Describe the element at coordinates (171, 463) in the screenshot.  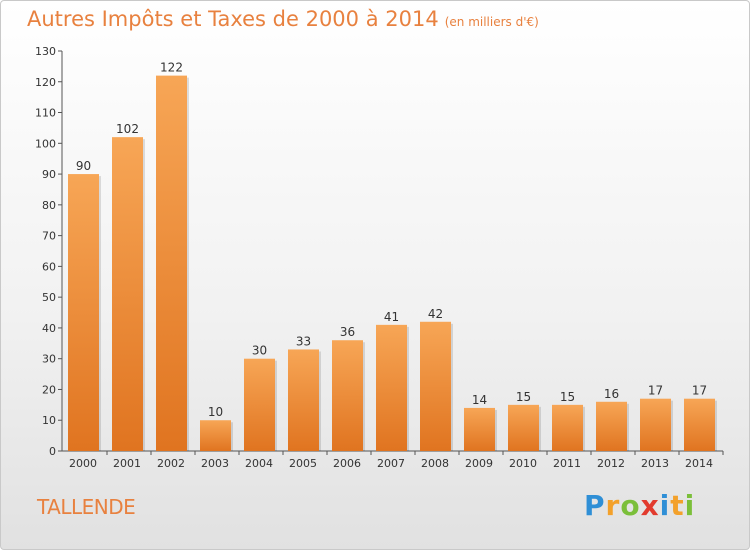
I see `x-tick-label: 2002` at that location.